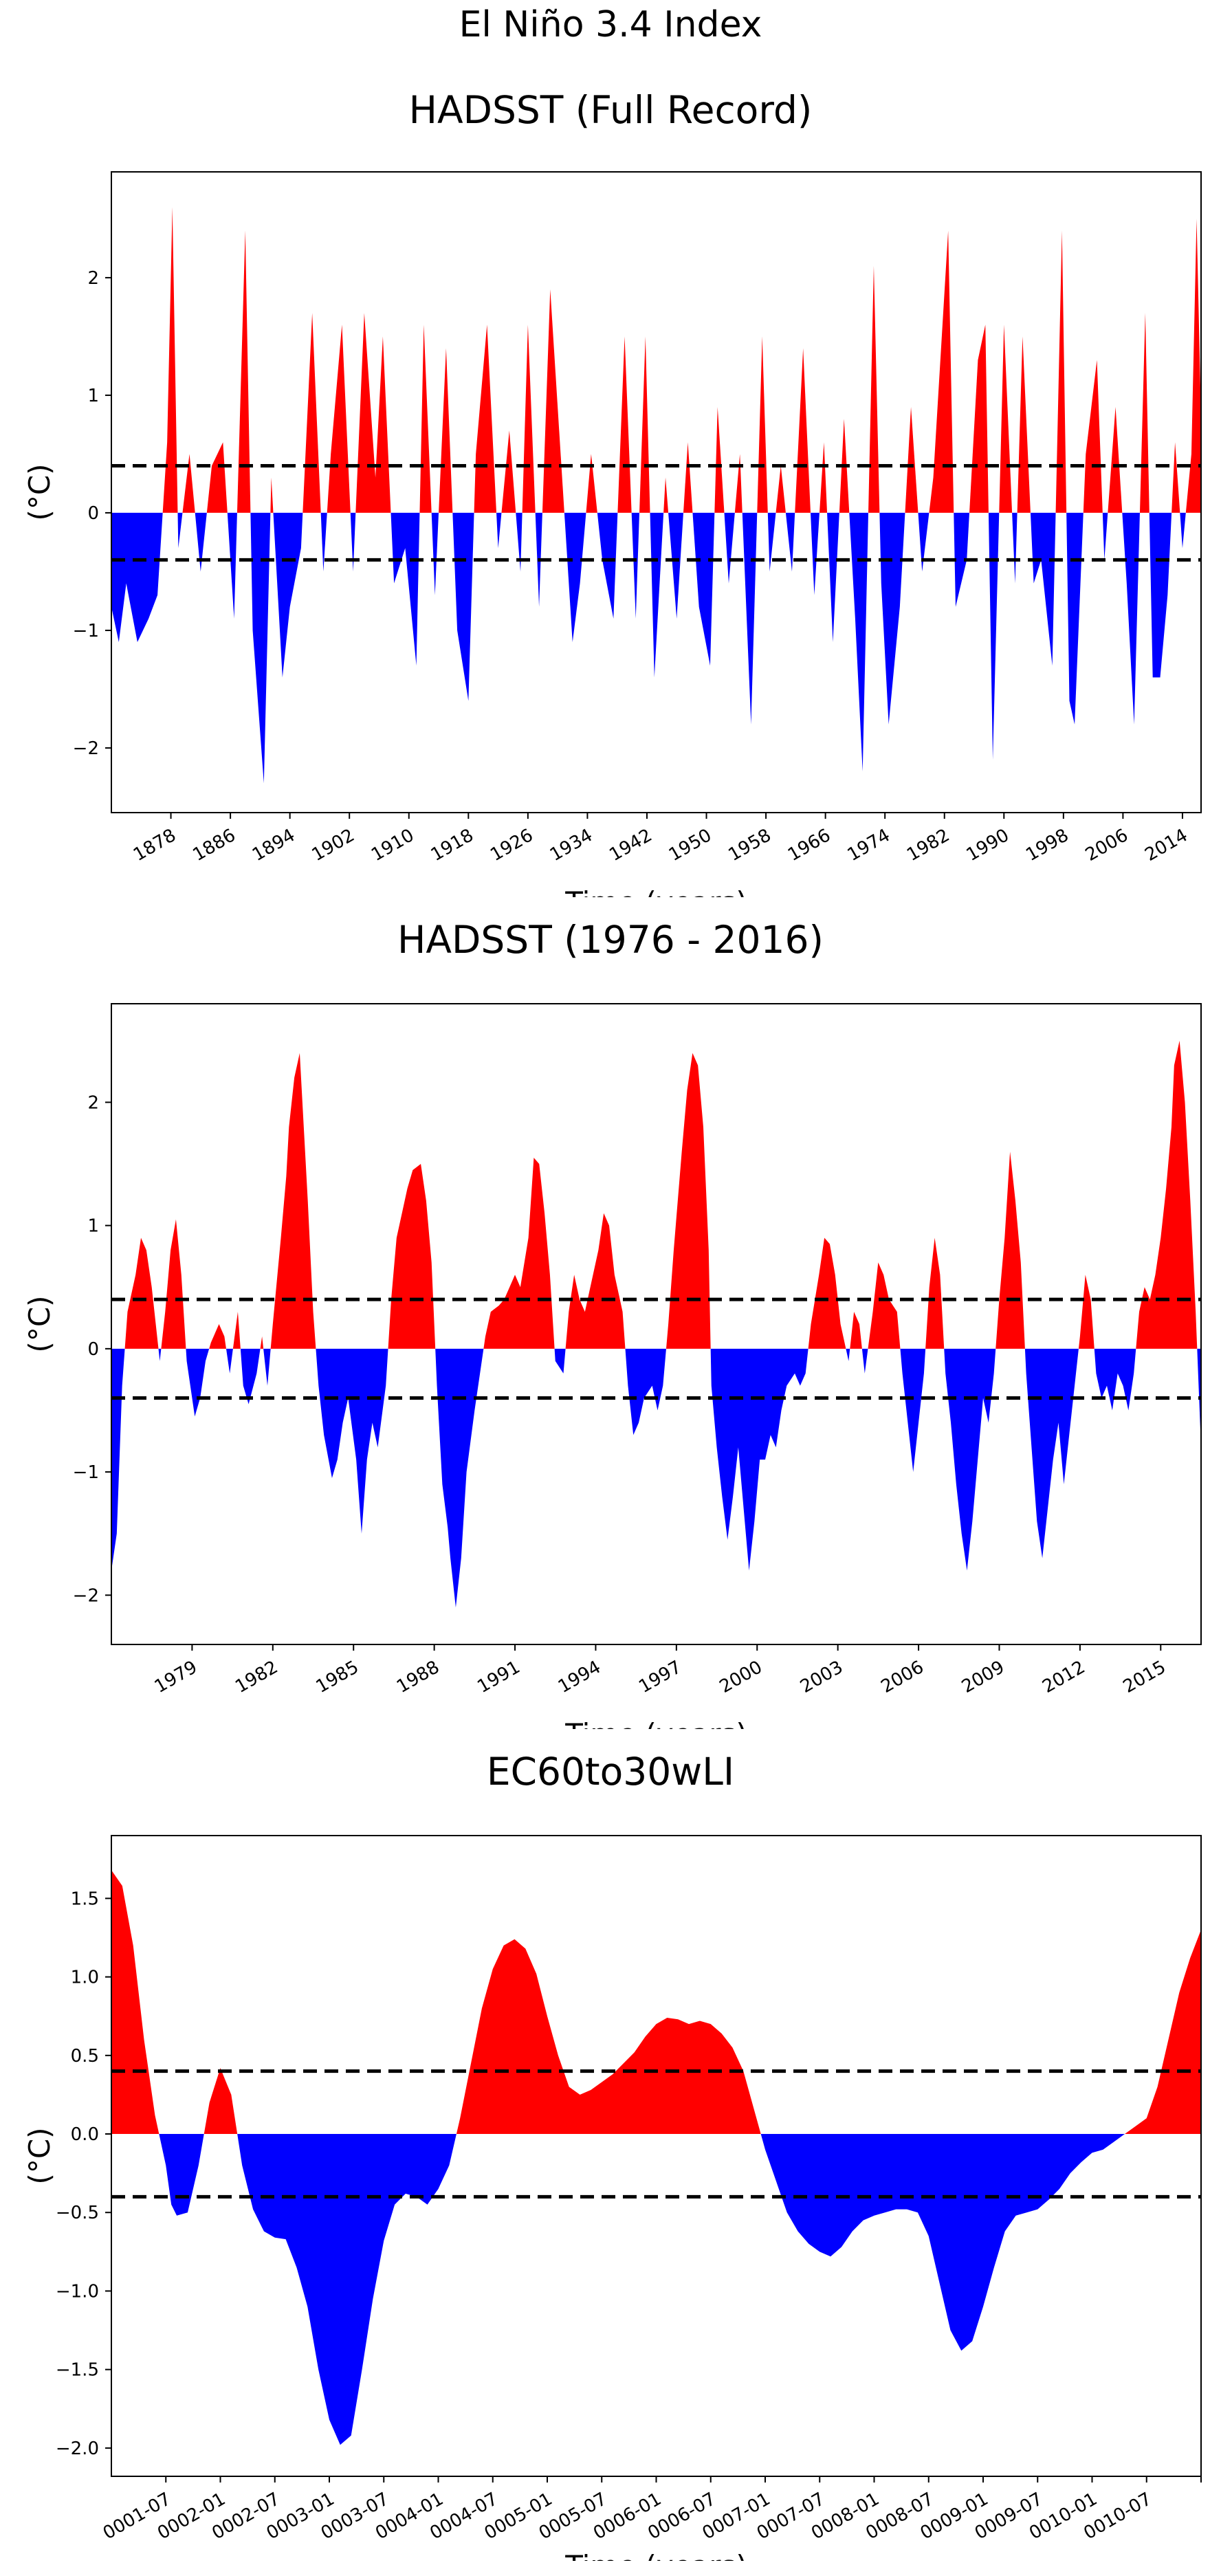  I want to click on x-tick-label: 1985, so click(337, 1677).